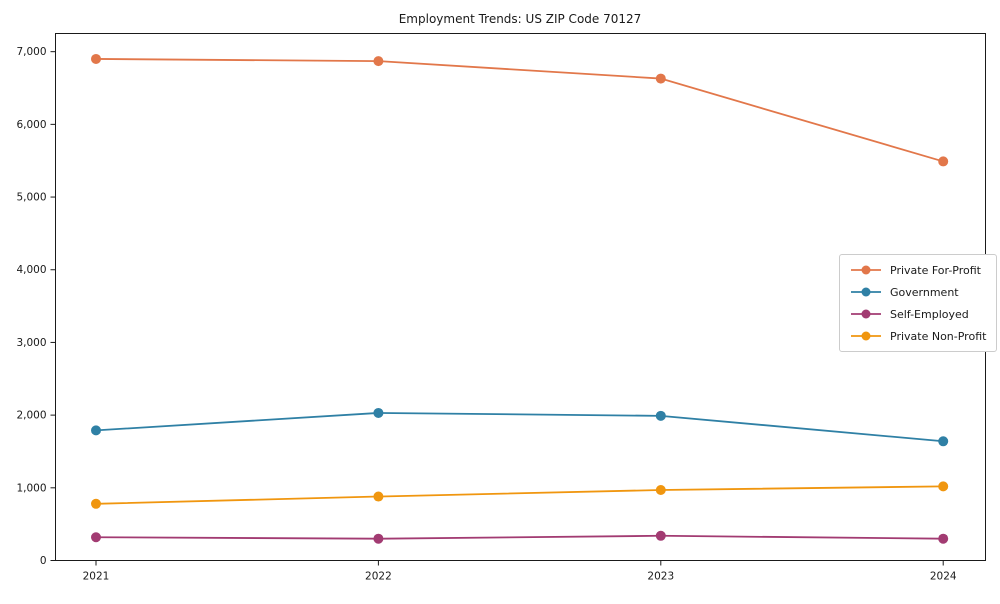 This screenshot has width=1000, height=604. What do you see at coordinates (519, 495) in the screenshot?
I see `series-line-private-non-profit` at bounding box center [519, 495].